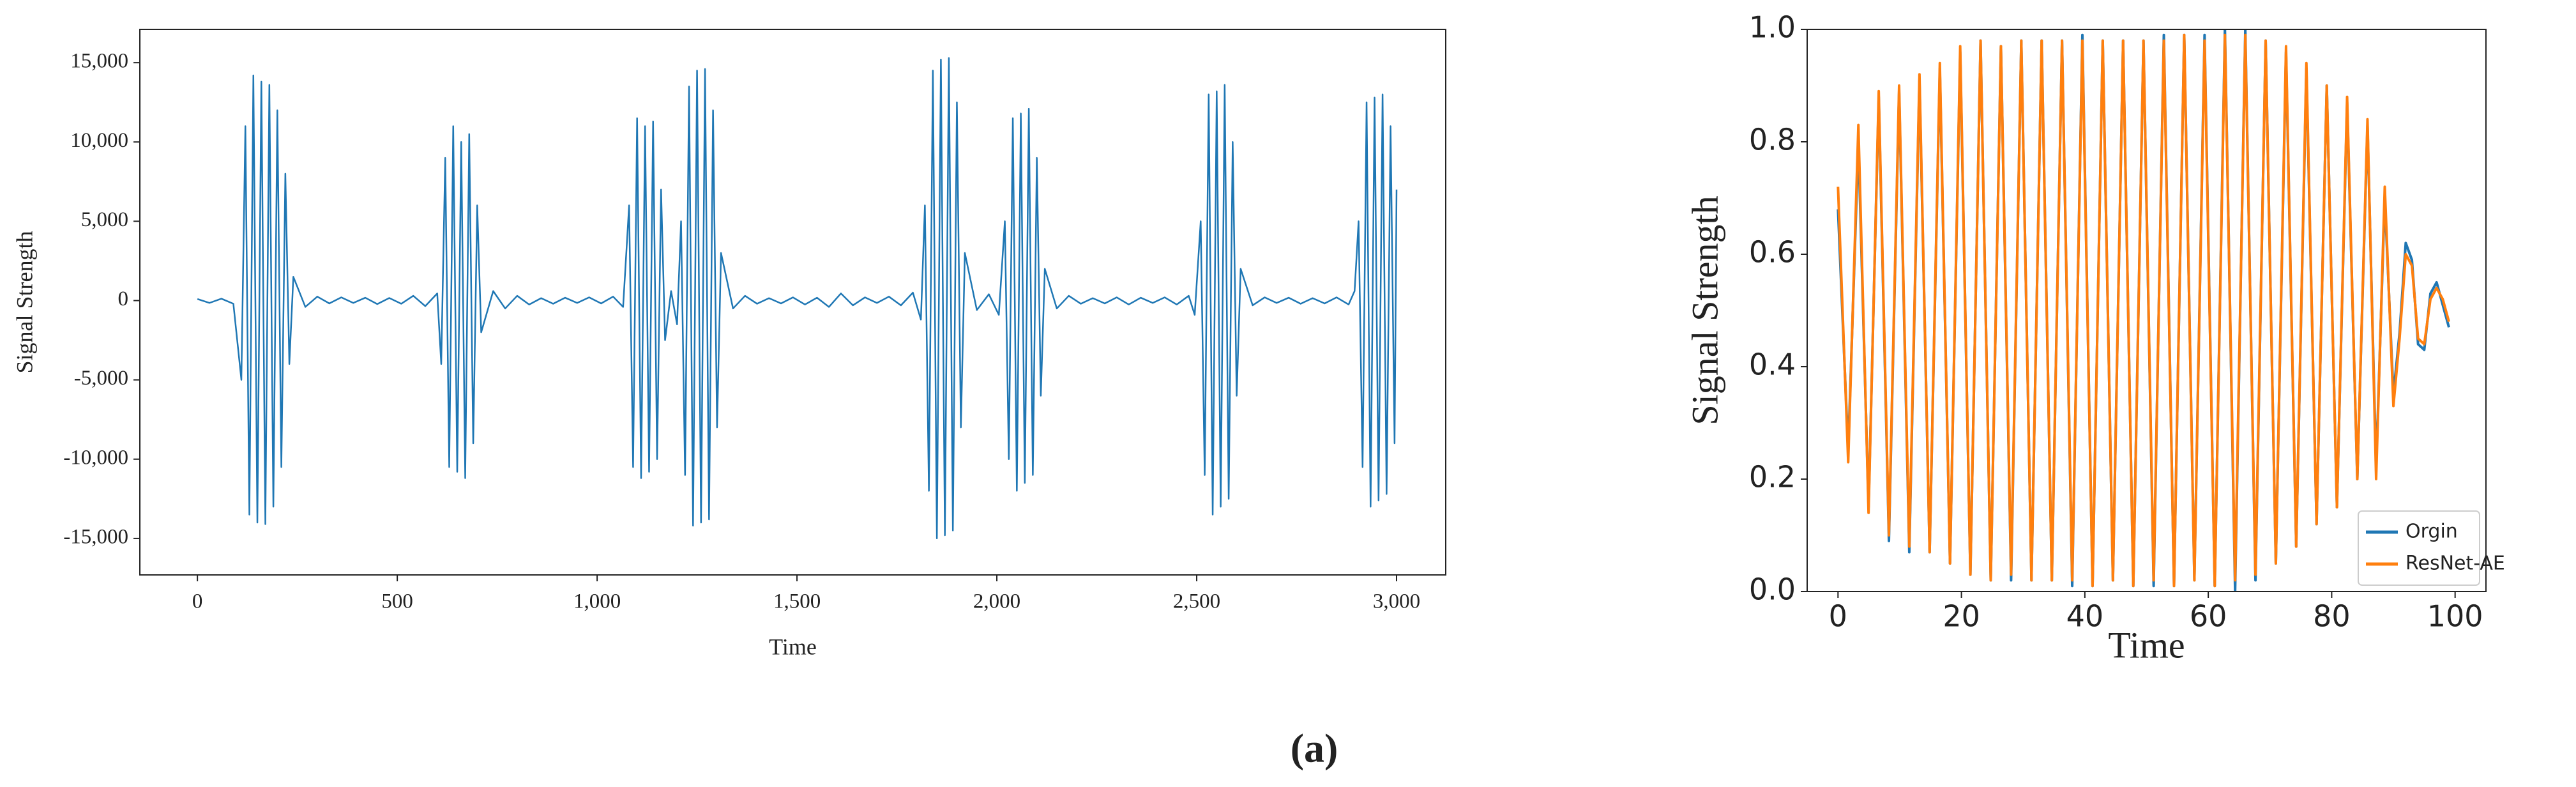 This screenshot has width=2576, height=787. I want to click on legend-label: ResNet-AE, so click(2456, 564).